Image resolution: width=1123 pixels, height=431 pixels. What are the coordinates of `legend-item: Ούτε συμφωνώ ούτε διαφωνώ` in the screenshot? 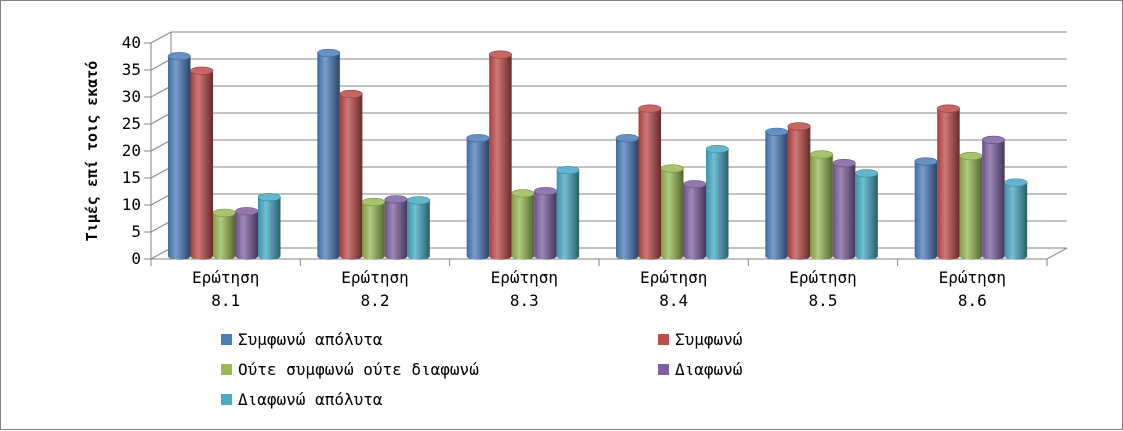 It's located at (350, 369).